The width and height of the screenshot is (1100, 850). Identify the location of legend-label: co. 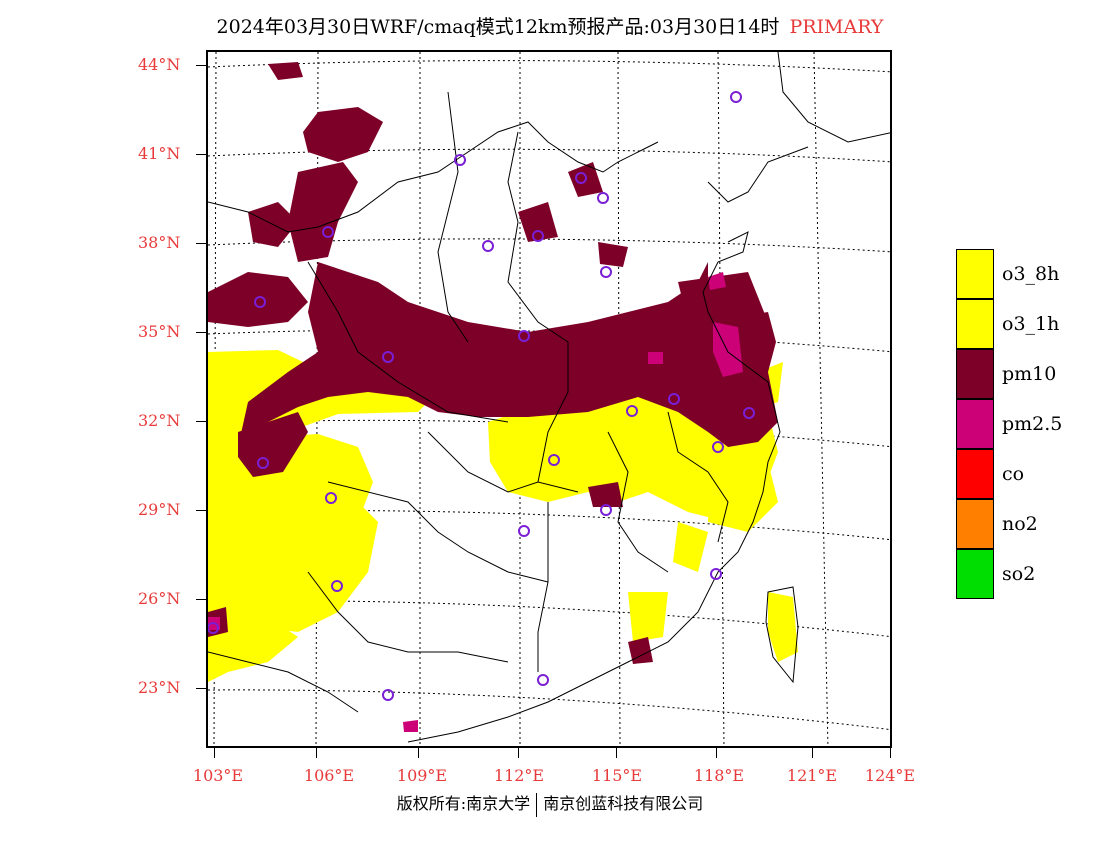
(1013, 474).